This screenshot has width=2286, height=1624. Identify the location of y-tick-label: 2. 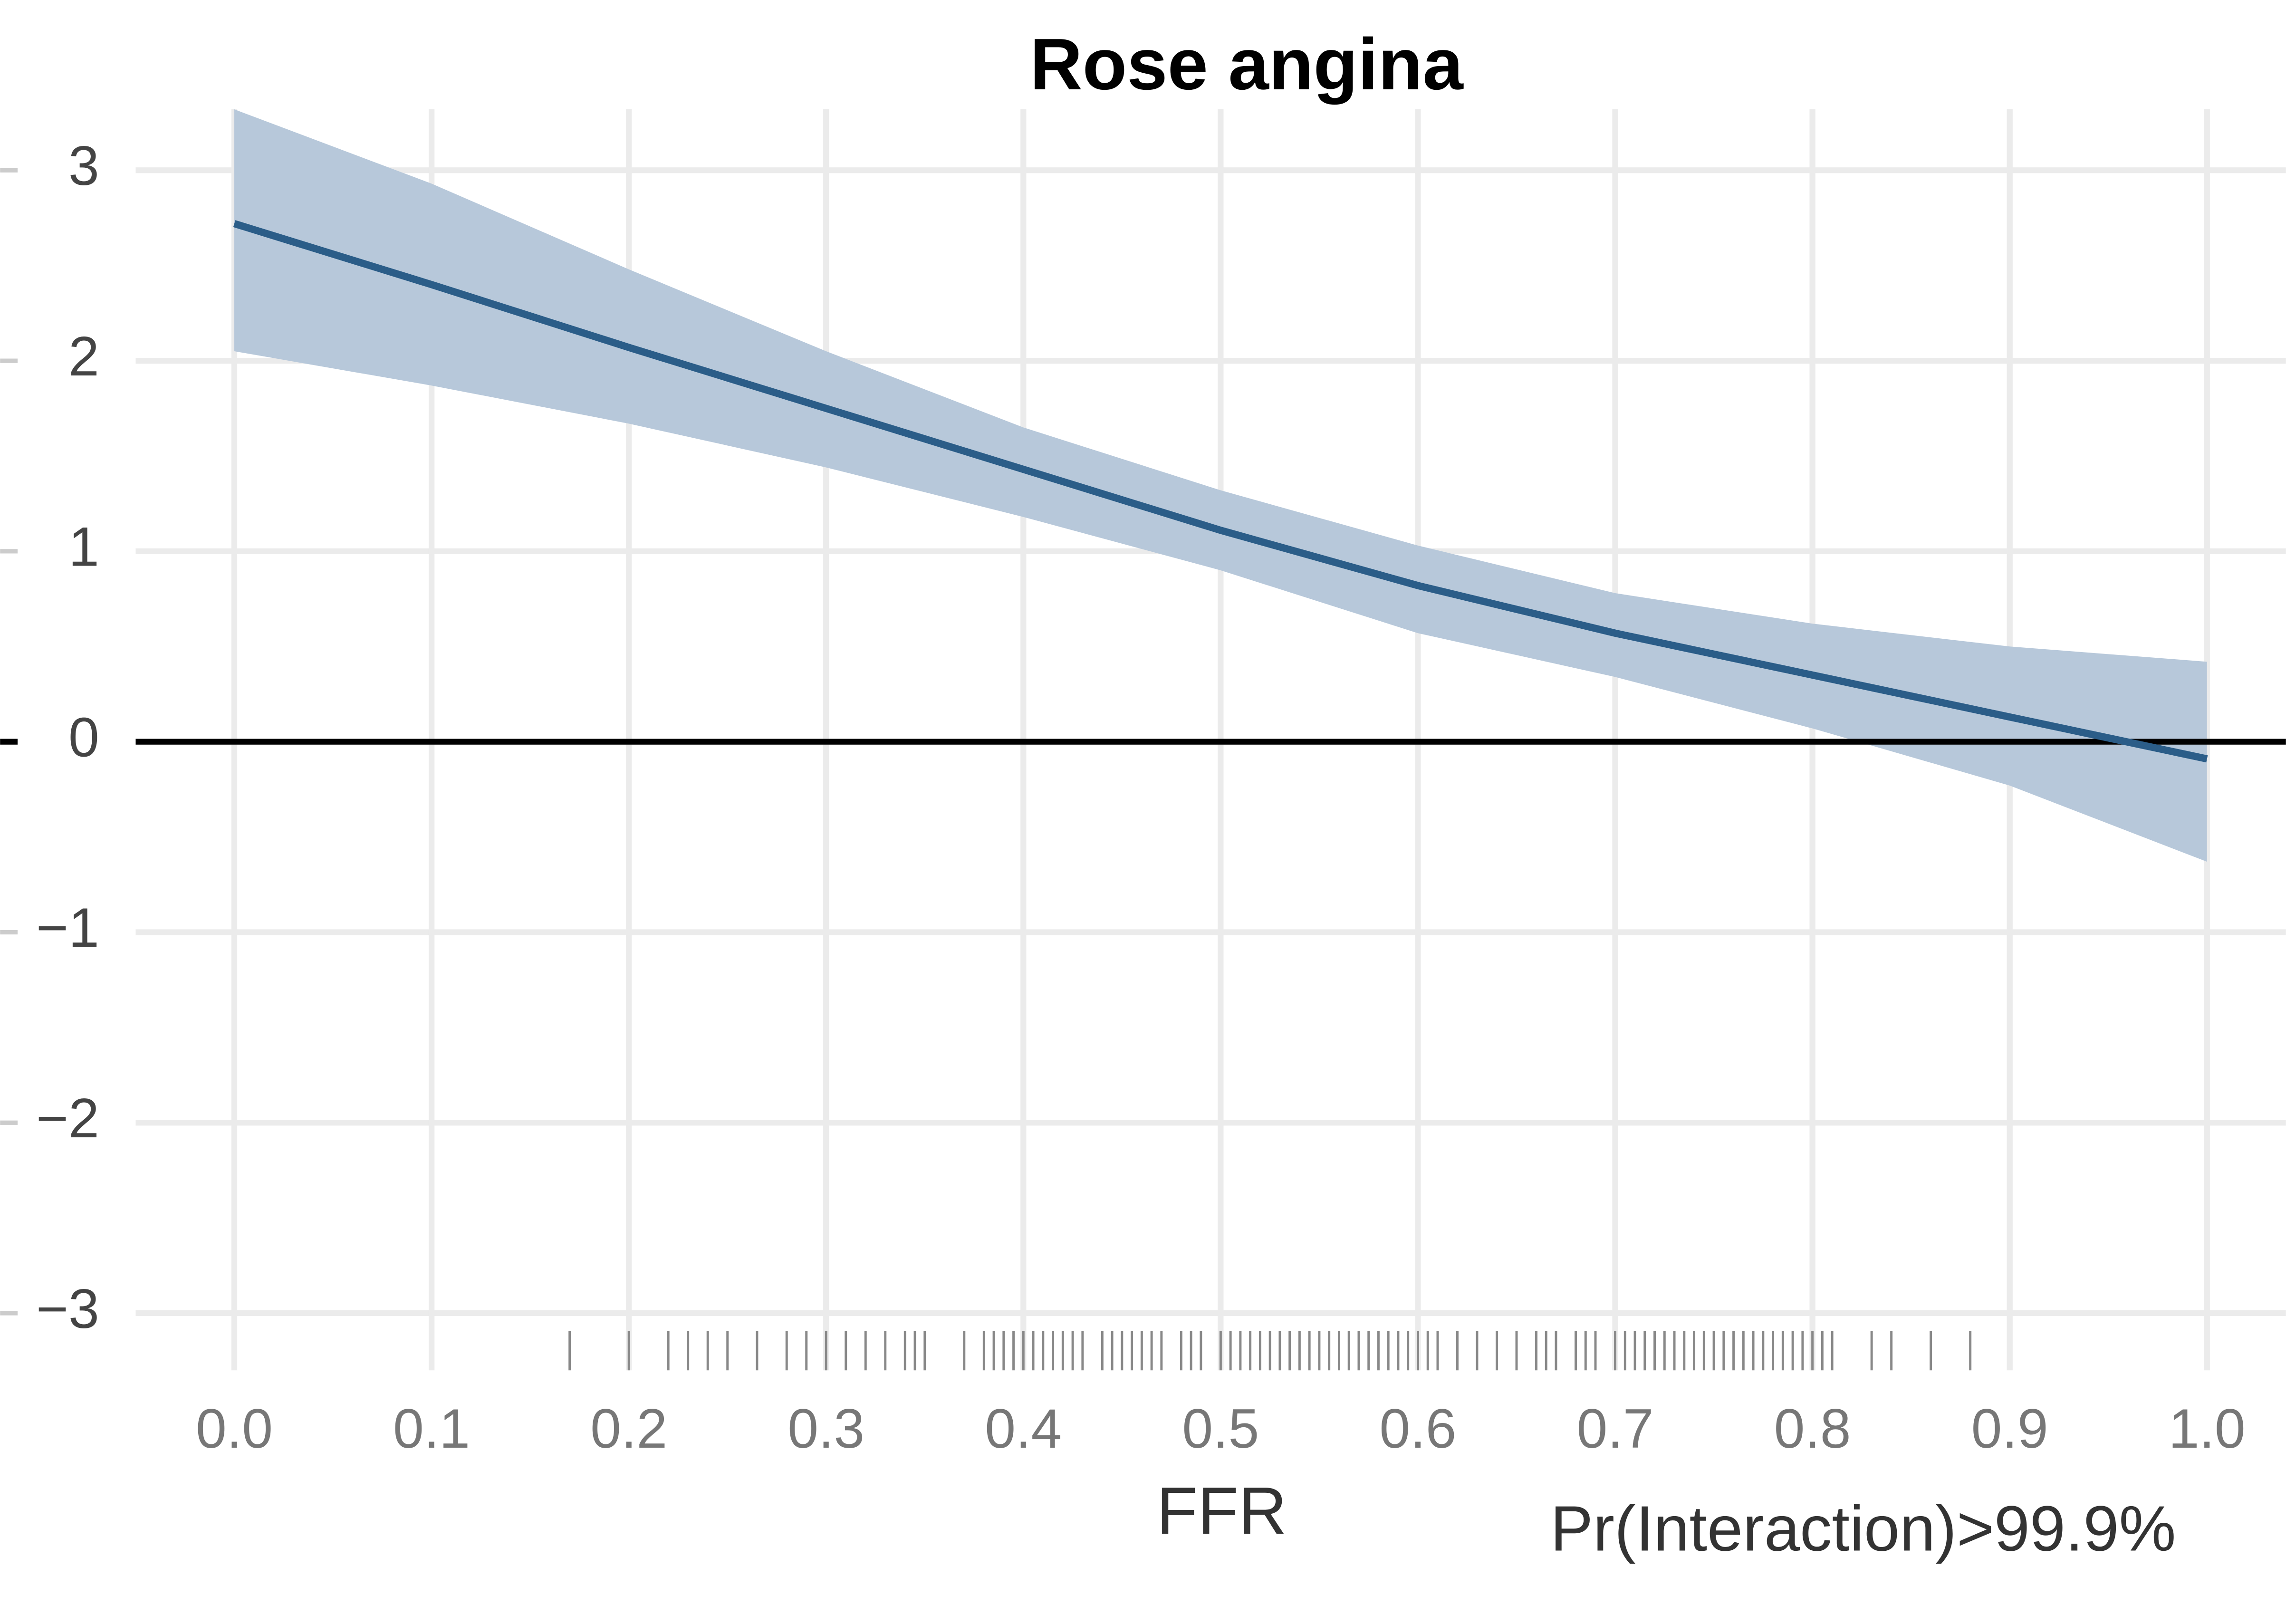
(83, 356).